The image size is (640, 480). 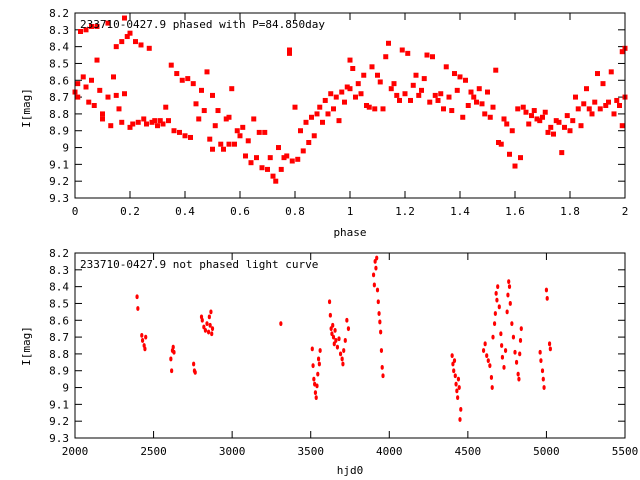 What do you see at coordinates (59, 97) in the screenshot?
I see `phased-y-tick-label: 8.7` at bounding box center [59, 97].